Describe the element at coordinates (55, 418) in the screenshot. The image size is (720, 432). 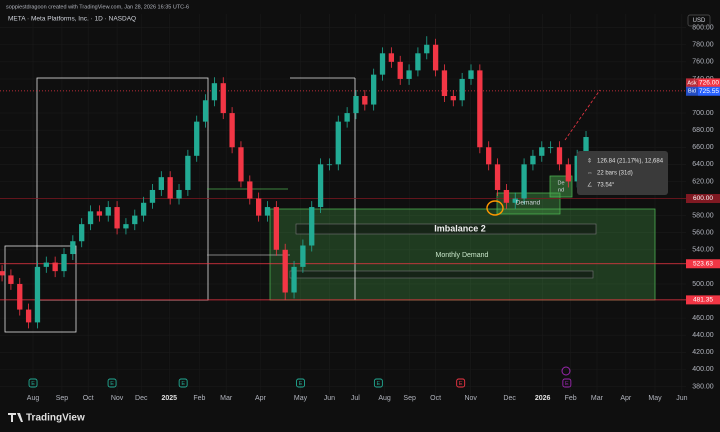
I see `brand: TradingView` at that location.